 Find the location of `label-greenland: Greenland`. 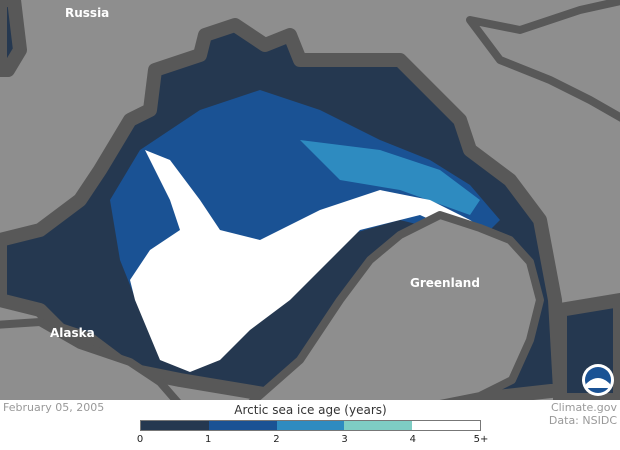

label-greenland: Greenland is located at coordinates (445, 283).